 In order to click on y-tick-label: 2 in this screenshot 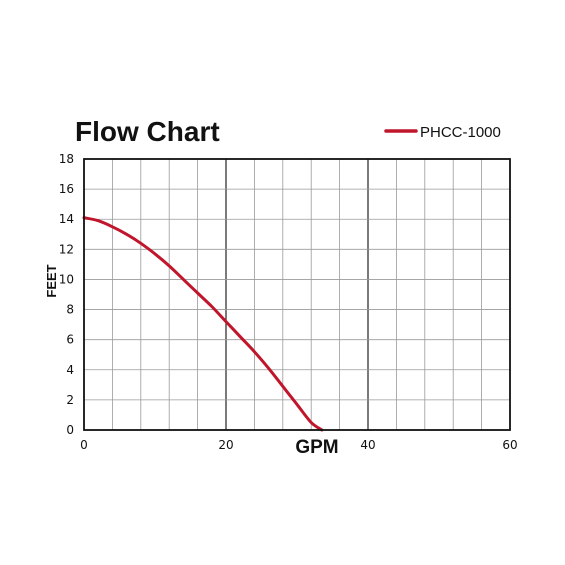, I will do `click(70, 400)`.